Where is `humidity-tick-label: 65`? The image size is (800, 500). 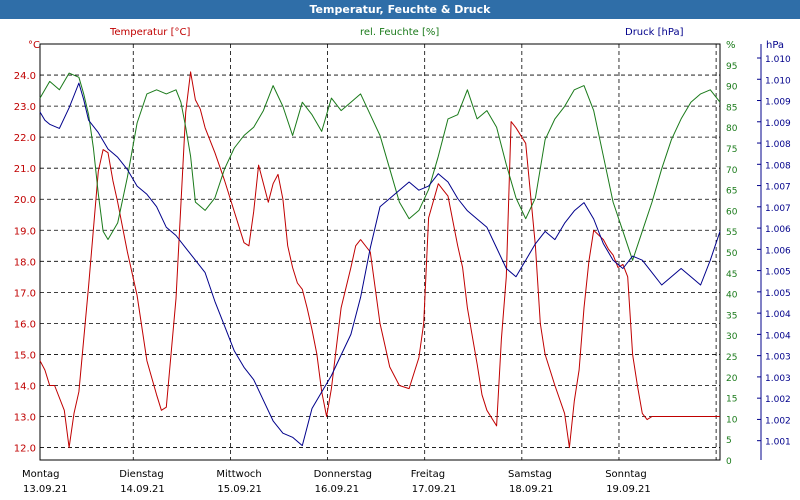
humidity-tick-label: 65 is located at coordinates (731, 192).